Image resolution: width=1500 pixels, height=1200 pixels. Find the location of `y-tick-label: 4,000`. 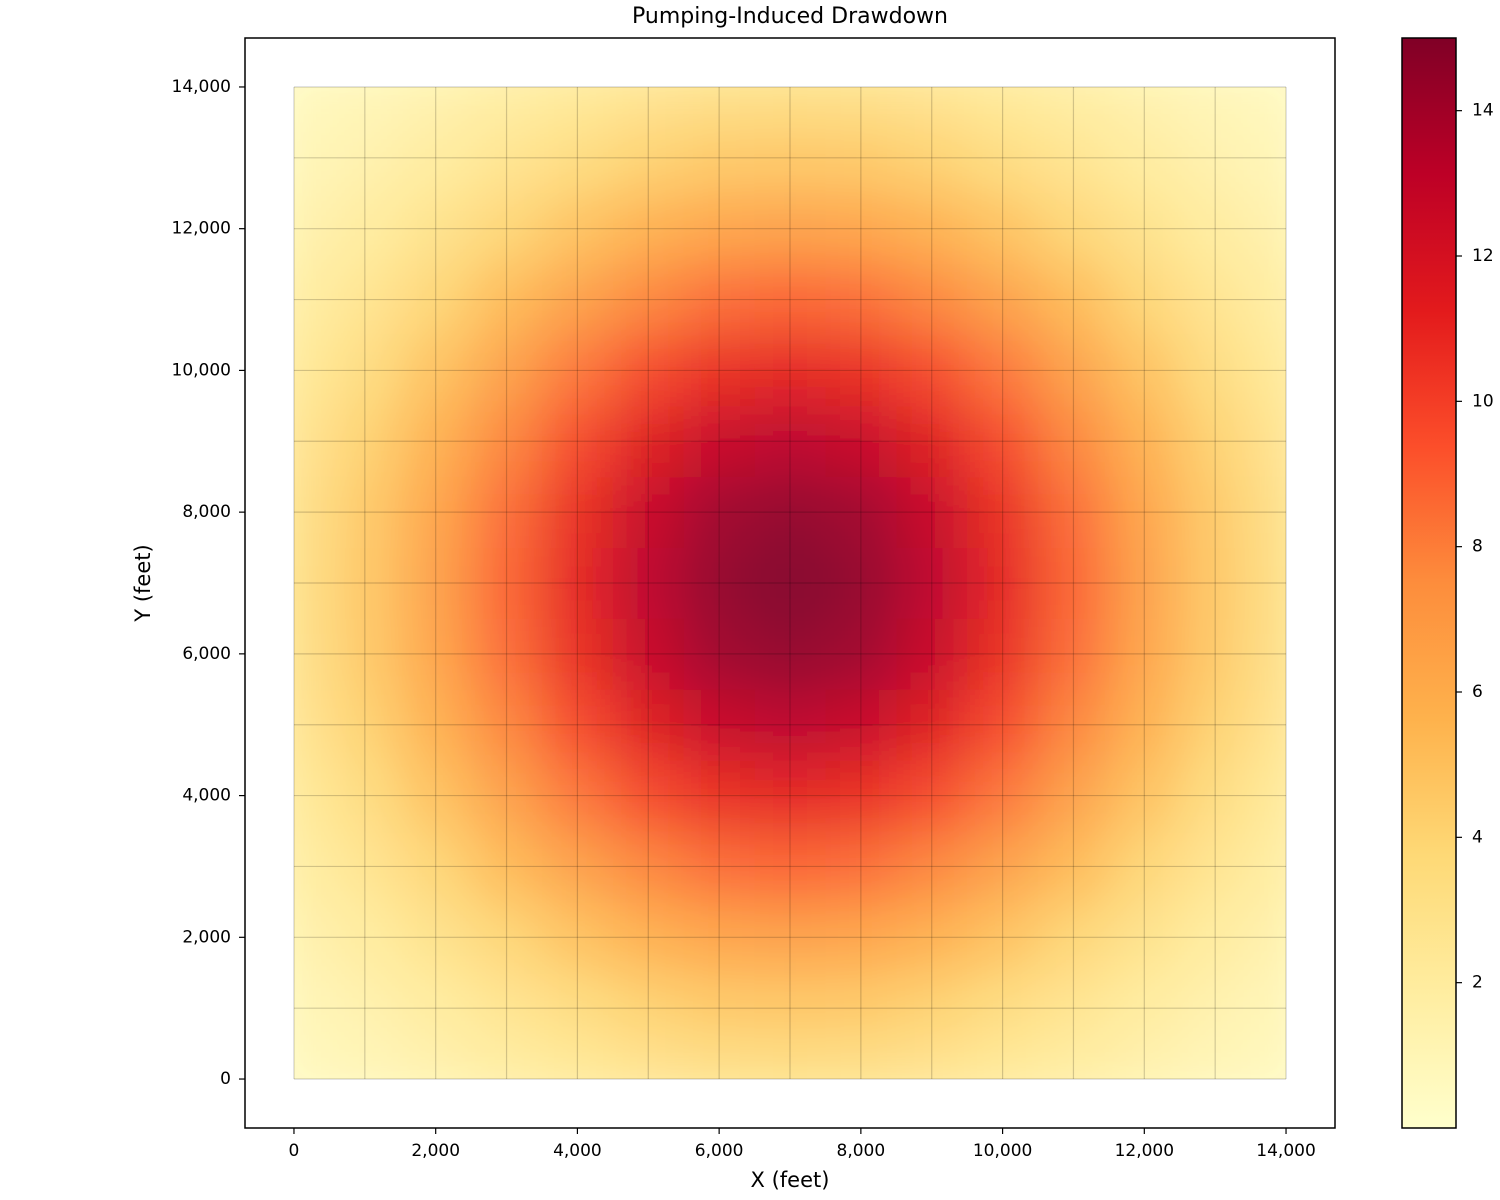

y-tick-label: 4,000 is located at coordinates (206, 796).